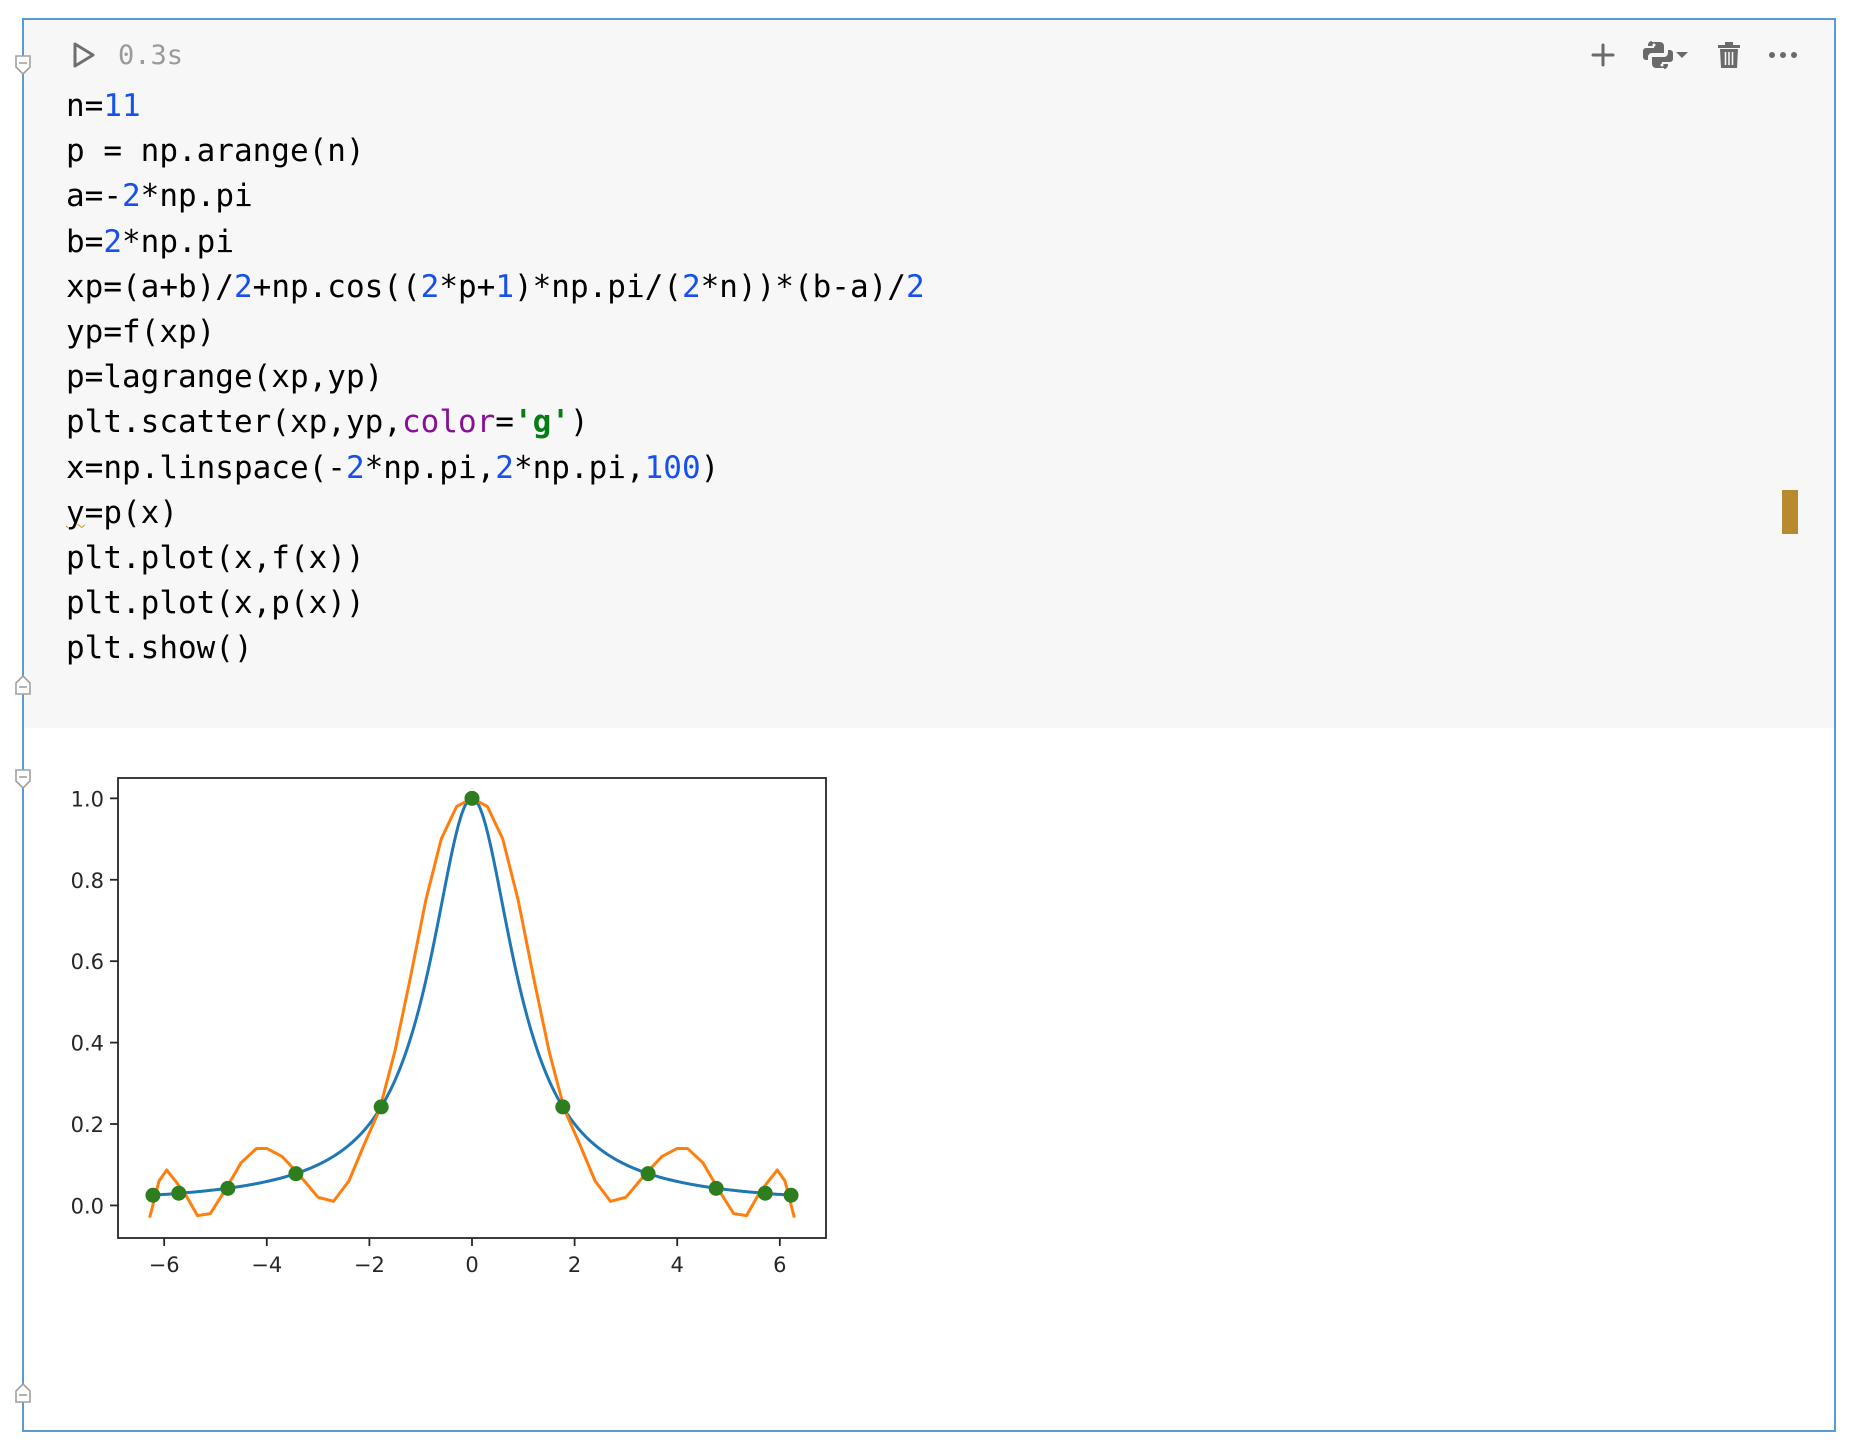 The width and height of the screenshot is (1854, 1454). I want to click on plot-frame, so click(472, 1008).